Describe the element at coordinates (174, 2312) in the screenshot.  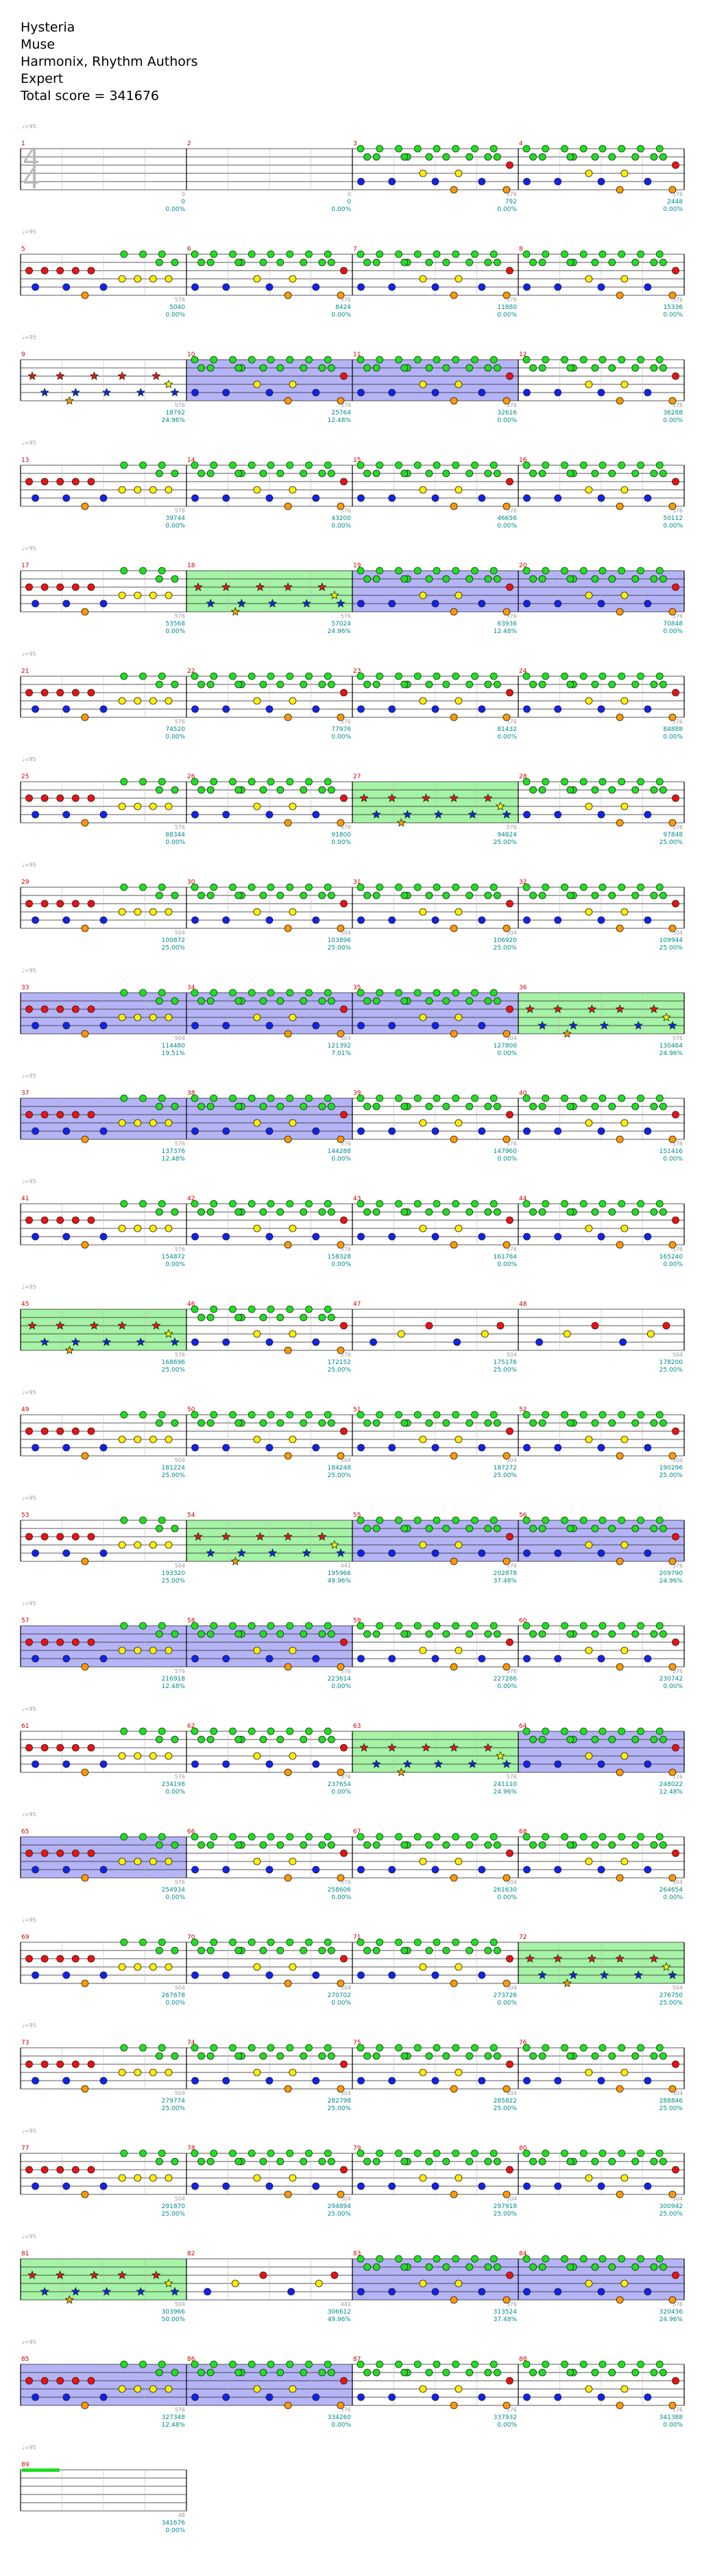
I see `measure-score: 303966` at that location.